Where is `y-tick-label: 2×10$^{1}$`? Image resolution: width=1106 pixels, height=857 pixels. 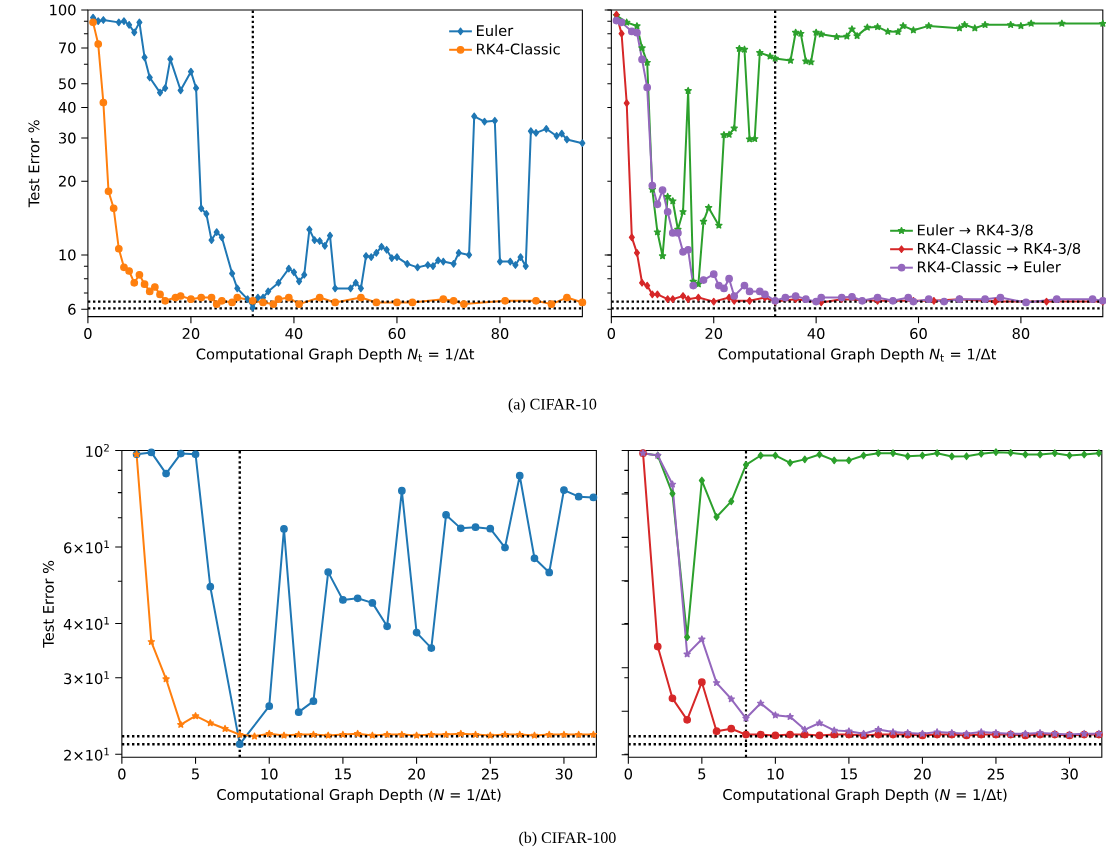
y-tick-label: 2×10$^{1}$ is located at coordinates (86, 754).